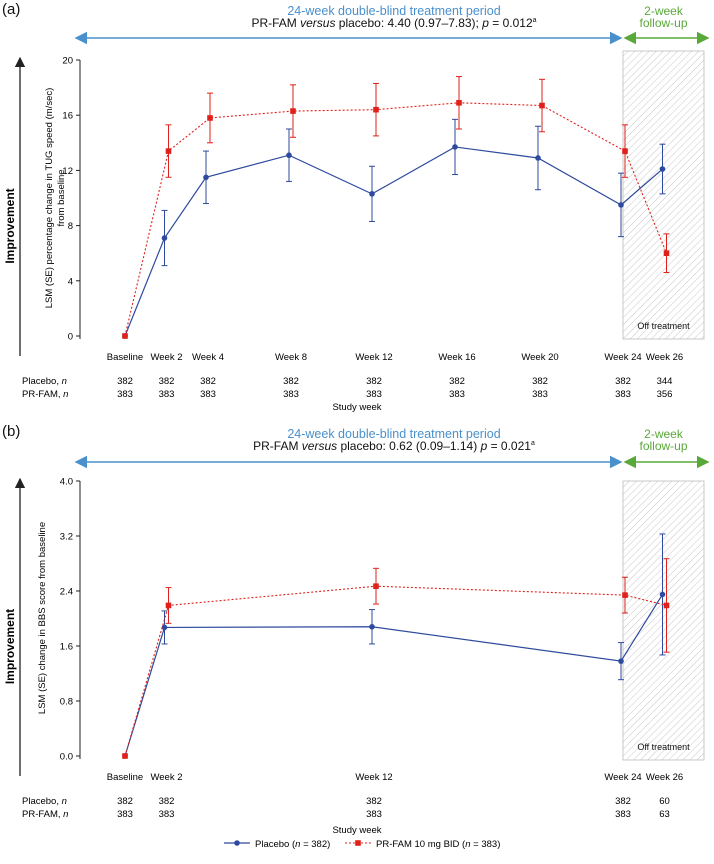 The width and height of the screenshot is (714, 864). I want to click on y-tick-label: 20, so click(67, 61).